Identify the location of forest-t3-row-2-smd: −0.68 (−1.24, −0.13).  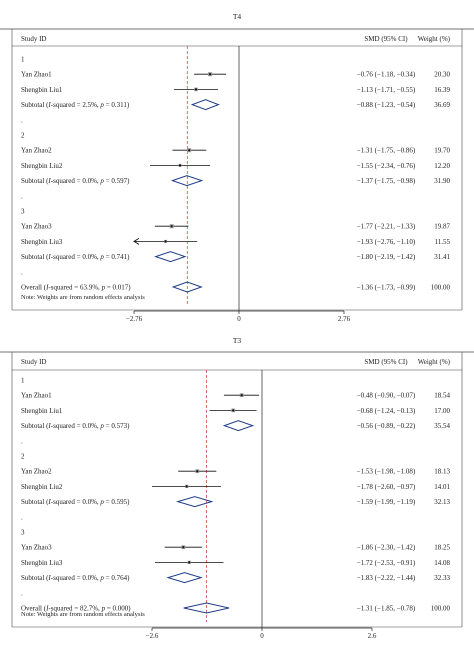
(386, 411).